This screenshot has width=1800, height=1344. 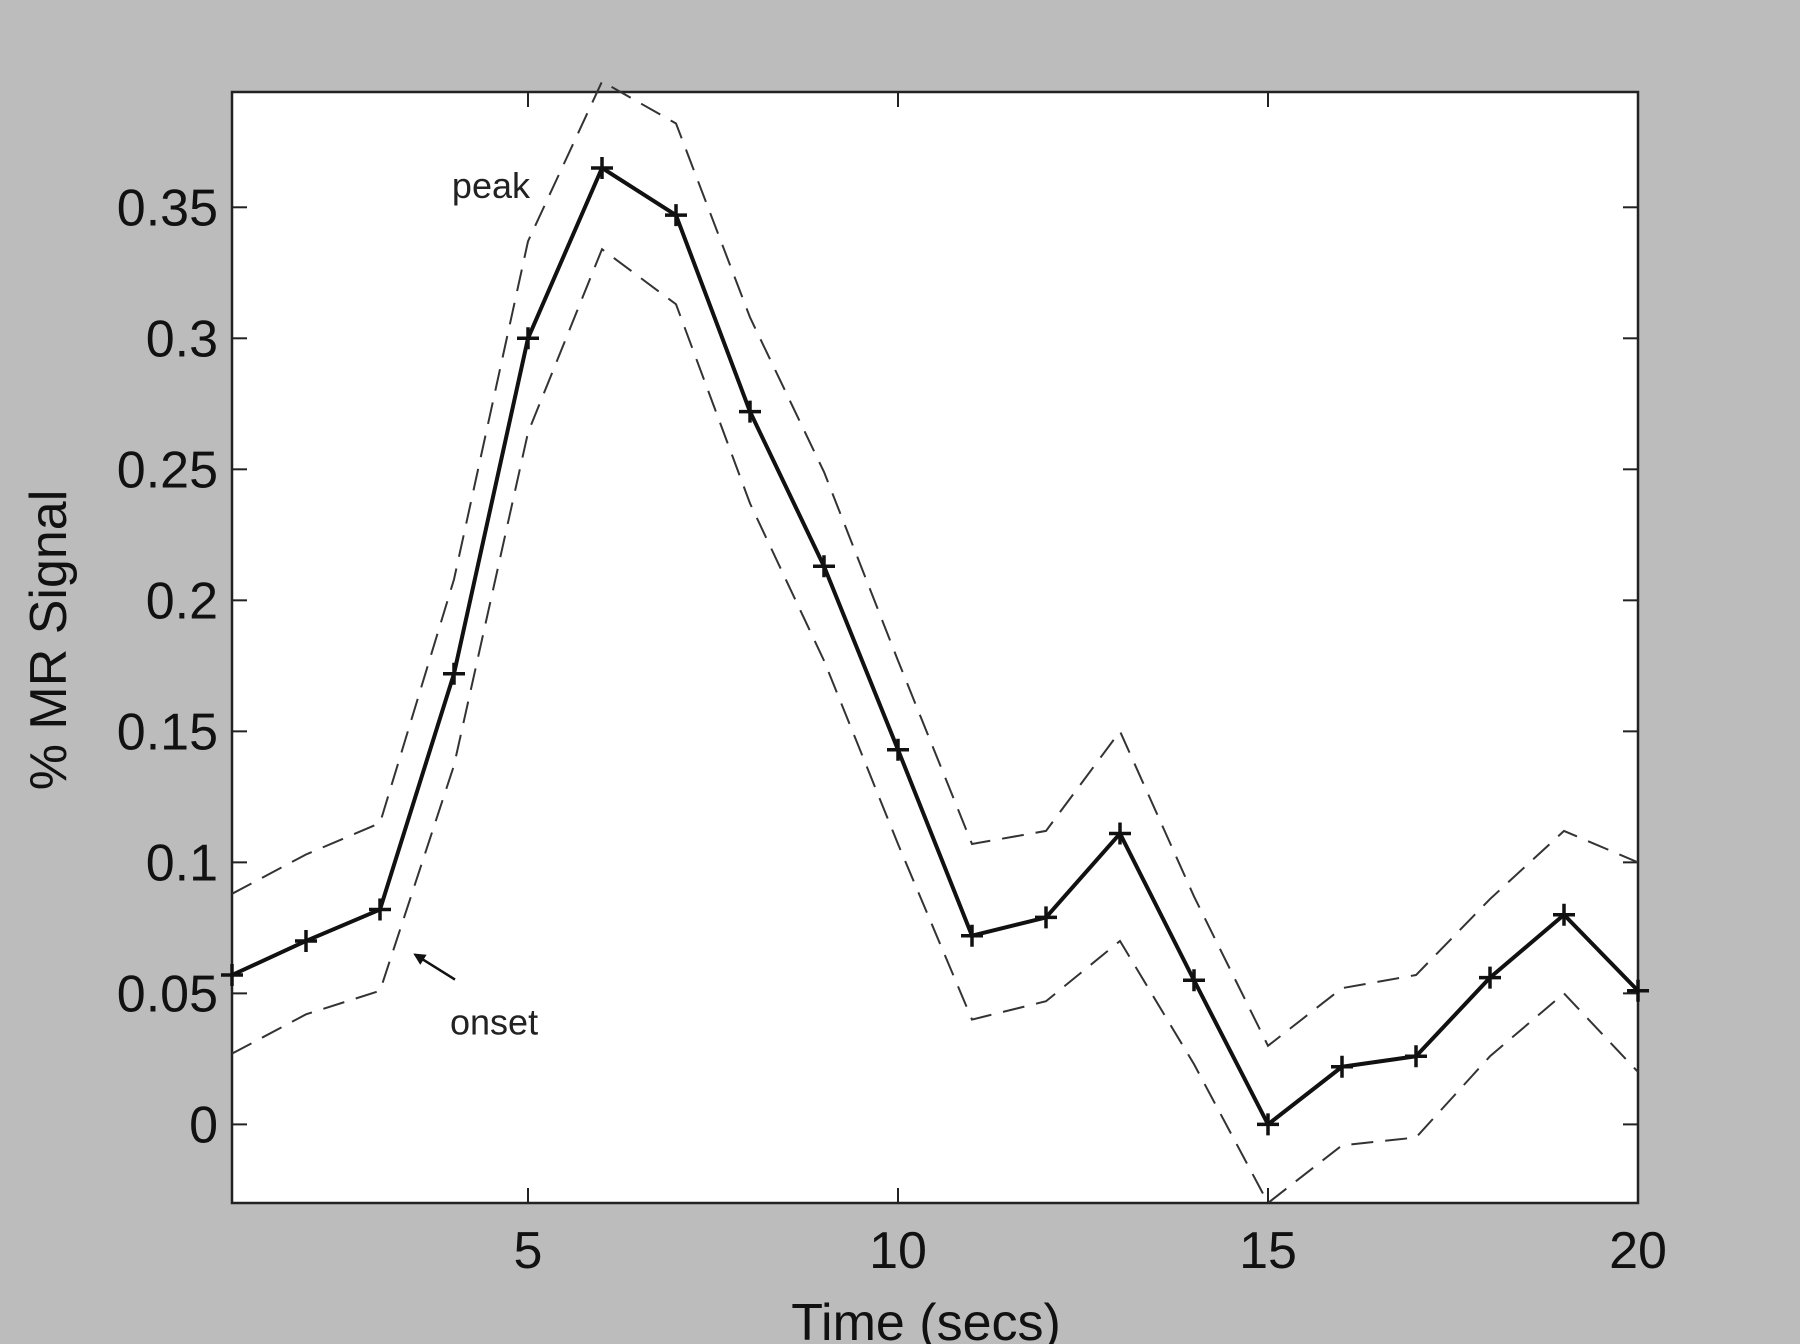 I want to click on y-tick-label: 0.35, so click(x=167, y=208).